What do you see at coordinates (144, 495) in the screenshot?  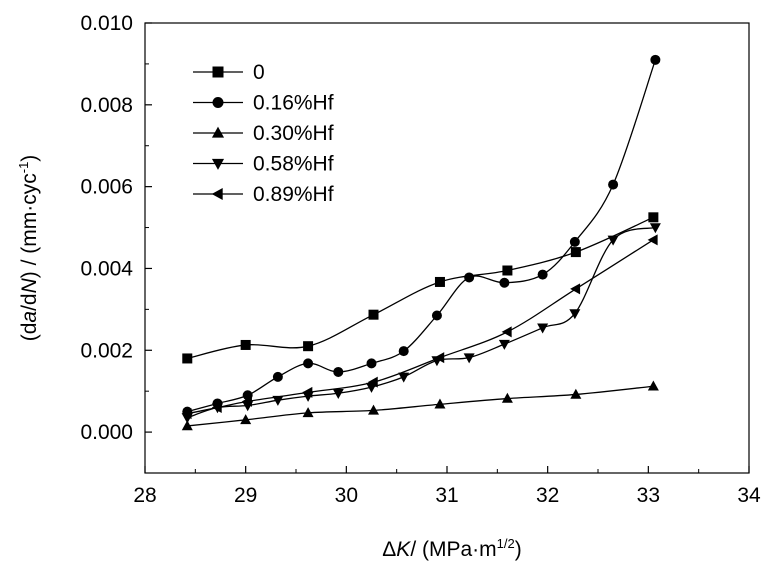 I see `x-tick-label: 28` at bounding box center [144, 495].